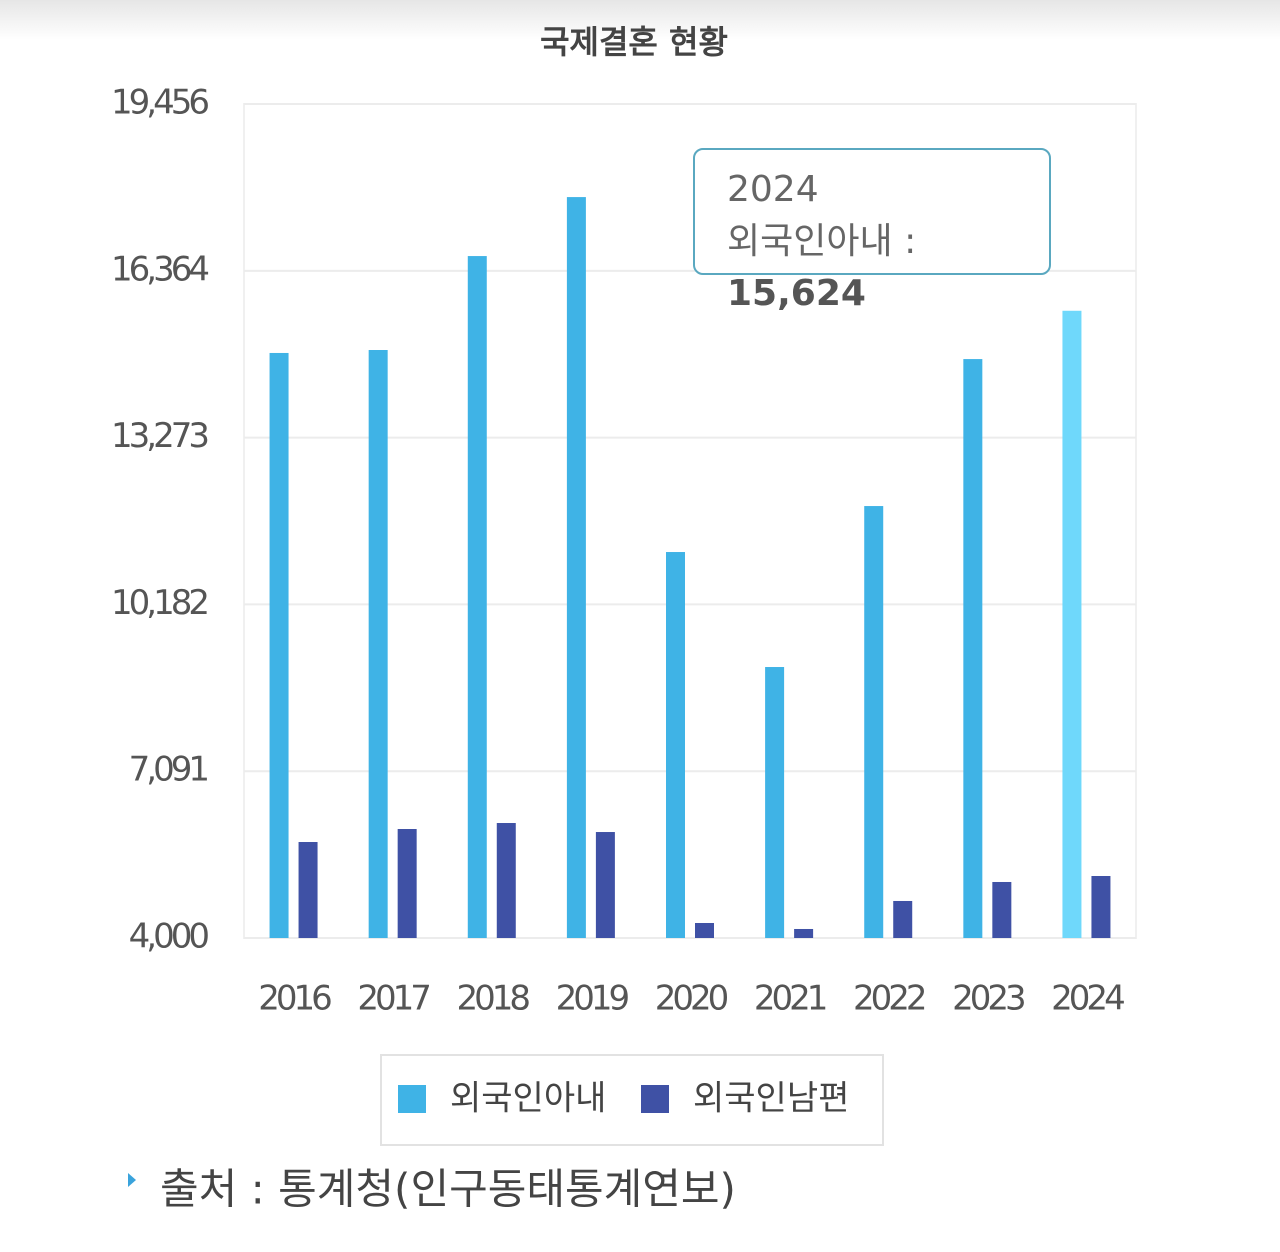 The image size is (1280, 1252). I want to click on tooltip: 2024 외국인아내 15,624, so click(872, 231).